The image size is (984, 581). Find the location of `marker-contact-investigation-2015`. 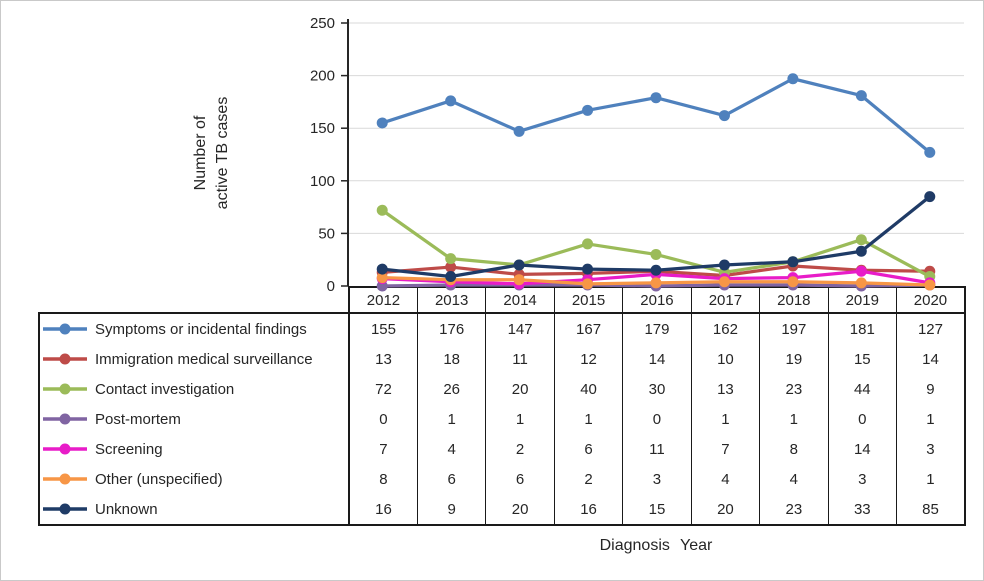

marker-contact-investigation-2015 is located at coordinates (588, 244).